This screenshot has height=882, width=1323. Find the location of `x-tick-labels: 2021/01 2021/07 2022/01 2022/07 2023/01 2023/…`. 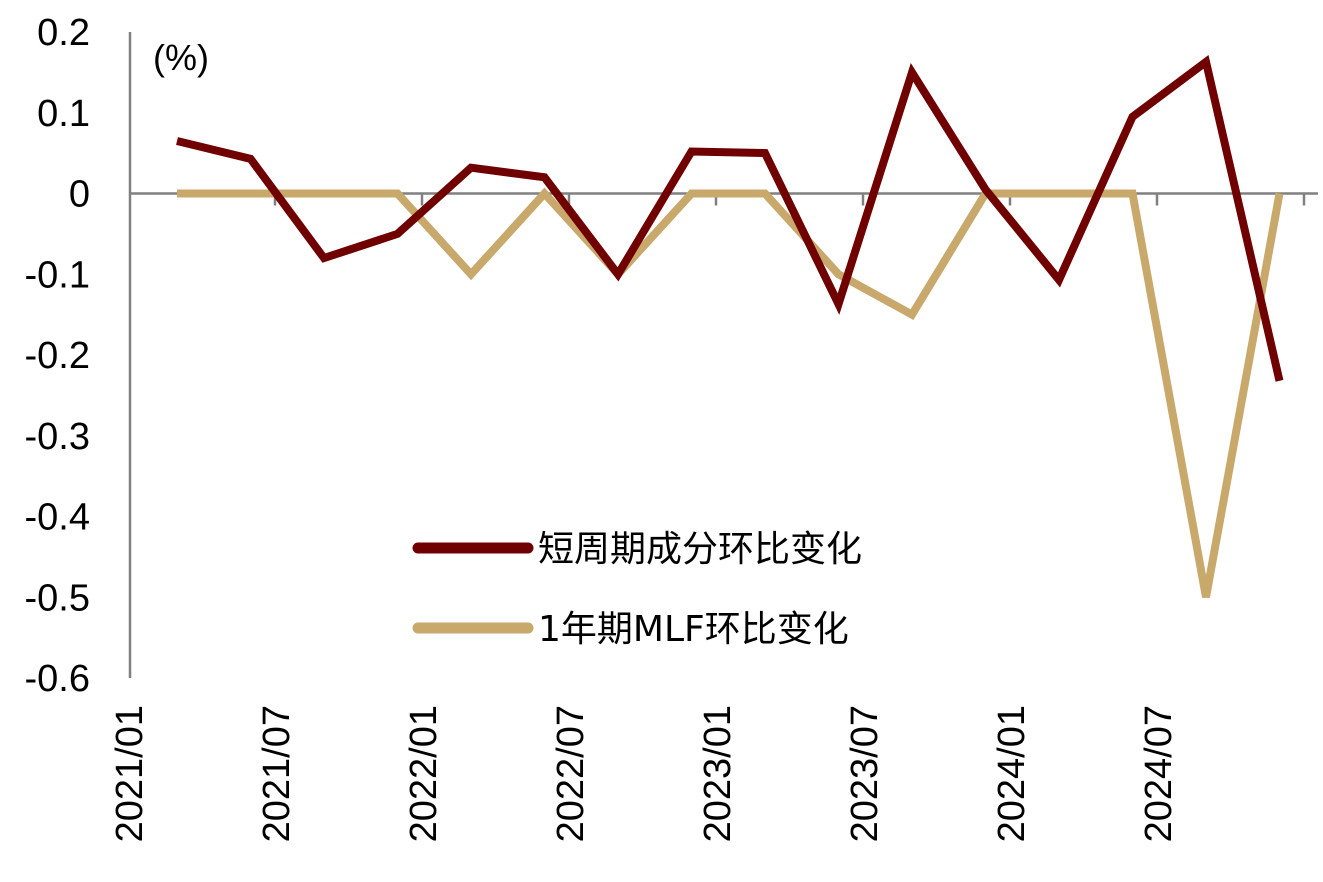

x-tick-labels: 2021/01 2021/07 2022/01 2022/07 2023/01 2023/… is located at coordinates (644, 773).